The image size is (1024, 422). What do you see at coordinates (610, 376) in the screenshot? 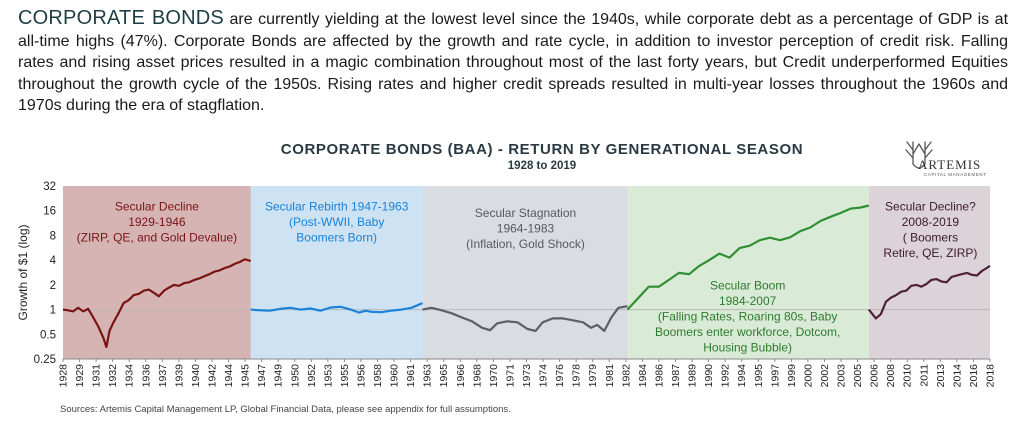
I see `x-tick-label: 1981` at bounding box center [610, 376].